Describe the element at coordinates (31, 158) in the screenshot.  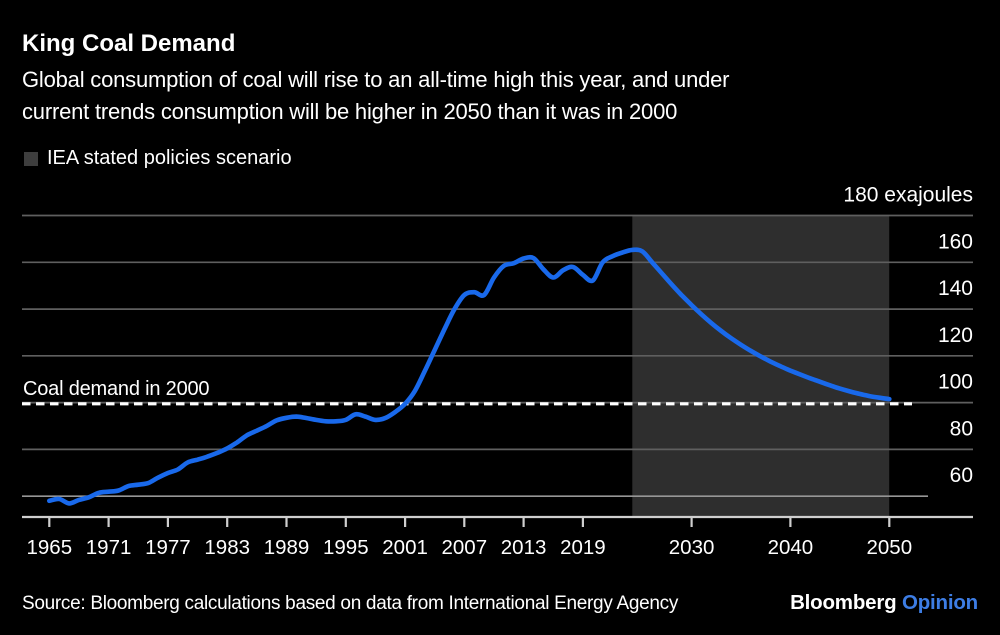
I see `legend-swatch-icon` at that location.